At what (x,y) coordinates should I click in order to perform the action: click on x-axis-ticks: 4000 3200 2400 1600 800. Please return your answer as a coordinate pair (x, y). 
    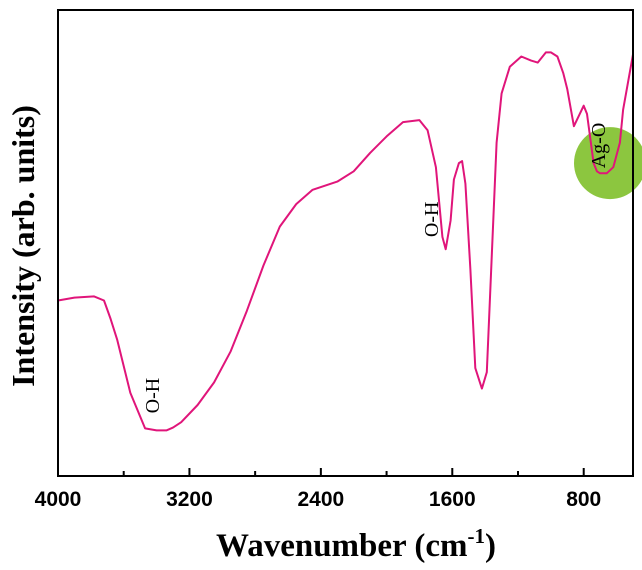
    Looking at the image, I should click on (318, 489).